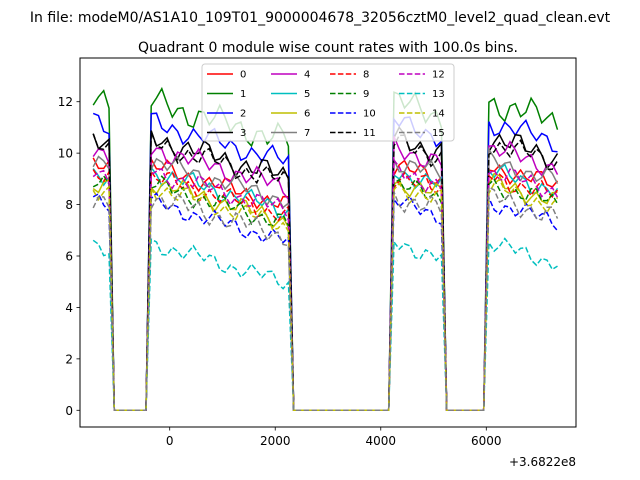  Describe the element at coordinates (438, 133) in the screenshot. I see `legend-label-15: 15` at that location.